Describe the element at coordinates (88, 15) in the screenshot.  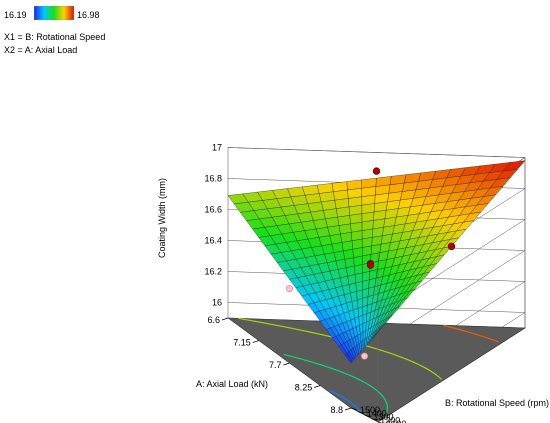
I see `colorbar-max-label: 16.98` at that location.